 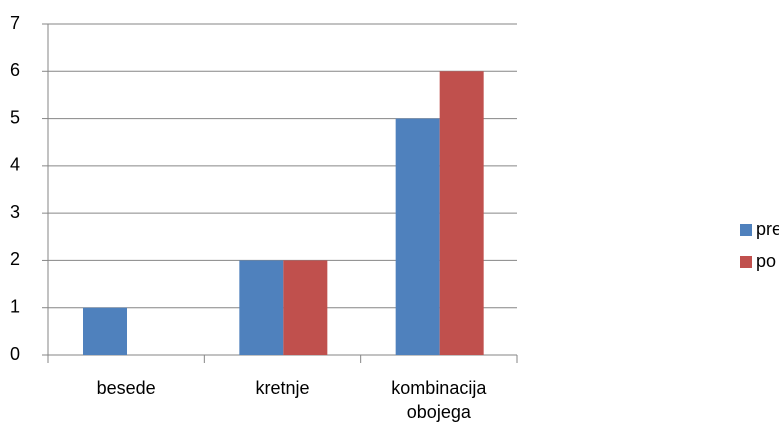 What do you see at coordinates (767, 229) in the screenshot?
I see `legend-label: pred predavanjem` at bounding box center [767, 229].